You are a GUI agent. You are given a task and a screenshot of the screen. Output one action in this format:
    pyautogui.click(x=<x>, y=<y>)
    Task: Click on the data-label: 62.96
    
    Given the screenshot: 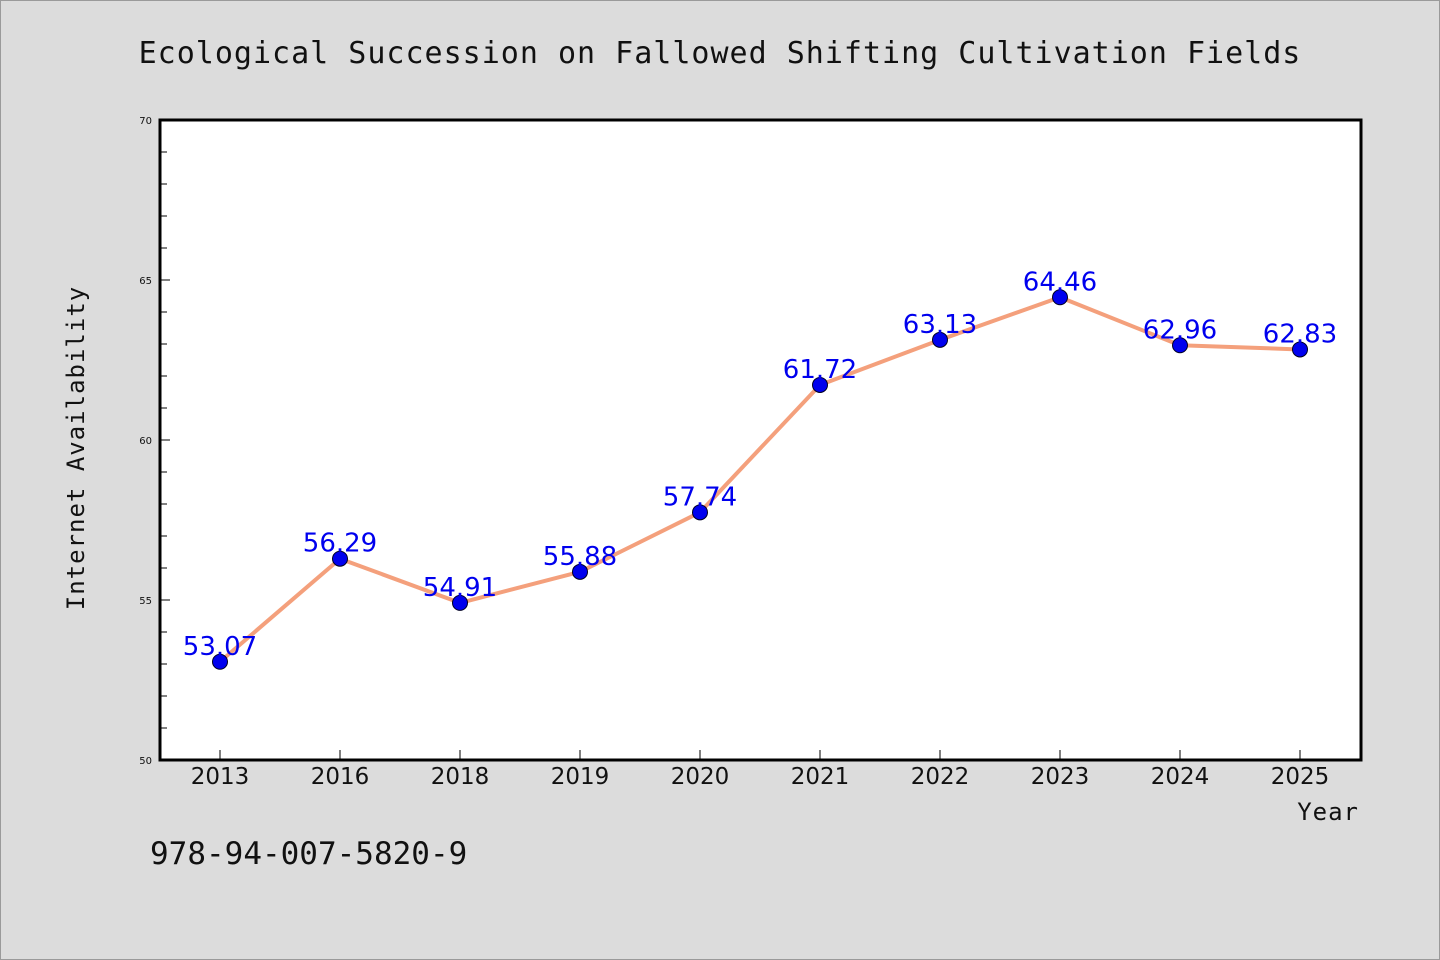 What is the action you would take?
    pyautogui.click(x=1180, y=330)
    